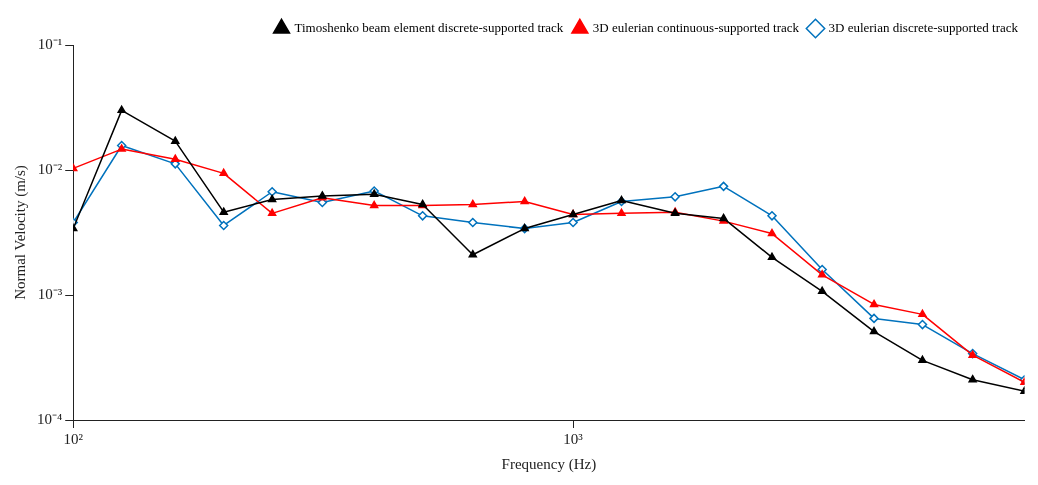 The height and width of the screenshot is (485, 1038). What do you see at coordinates (50, 43) in the screenshot?
I see `y-tick-label: 10⁻¹` at bounding box center [50, 43].